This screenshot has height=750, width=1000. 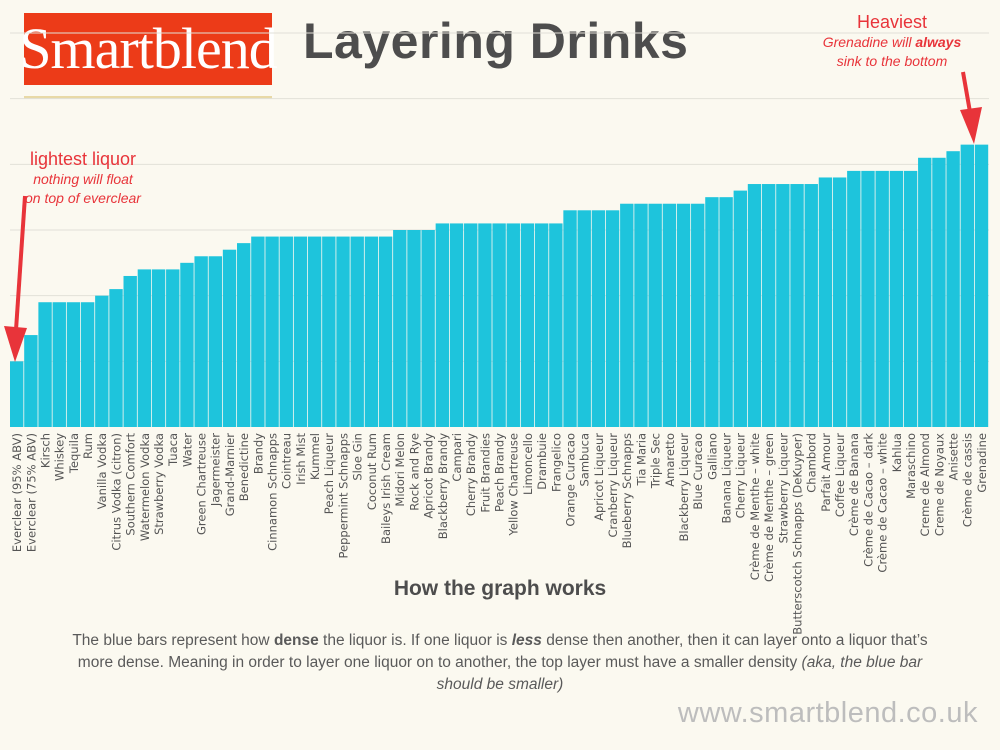 What do you see at coordinates (296, 640) in the screenshot?
I see `desc-dense: dense` at bounding box center [296, 640].